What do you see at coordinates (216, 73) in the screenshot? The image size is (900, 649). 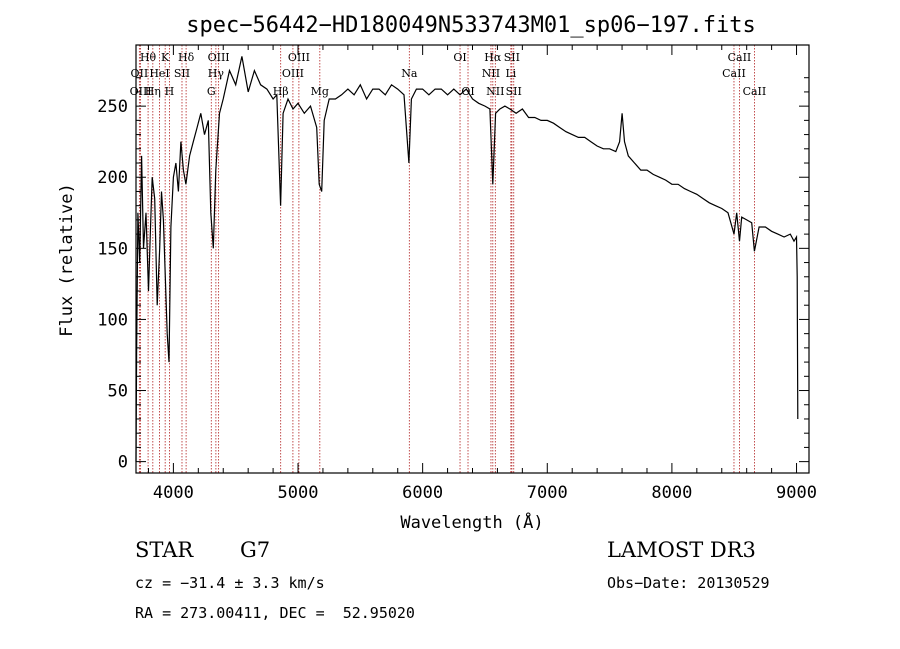 I see `marker-label: Hγ` at bounding box center [216, 73].